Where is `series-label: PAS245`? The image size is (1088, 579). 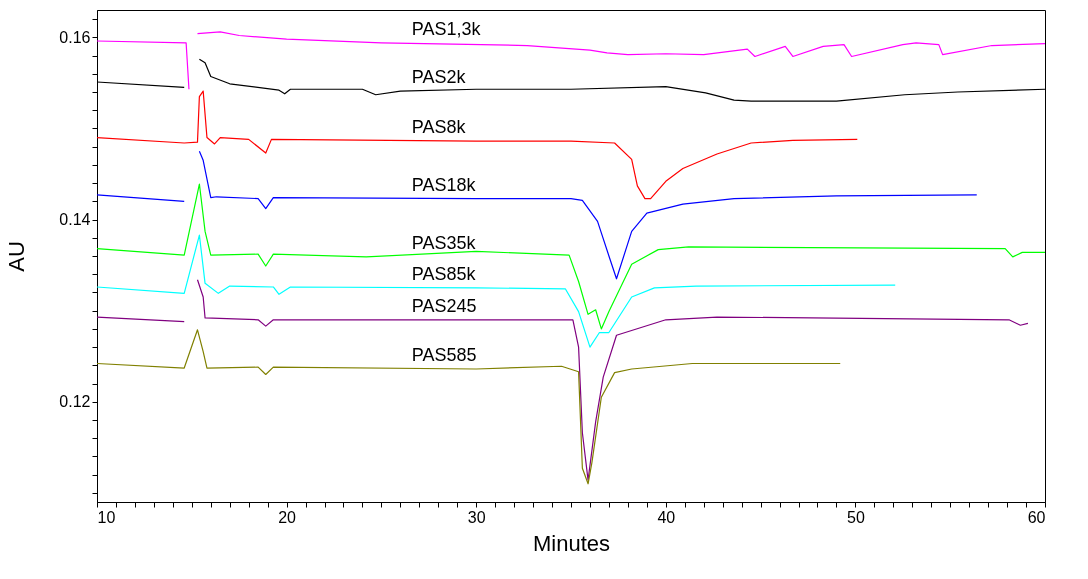 series-label: PAS245 is located at coordinates (444, 305).